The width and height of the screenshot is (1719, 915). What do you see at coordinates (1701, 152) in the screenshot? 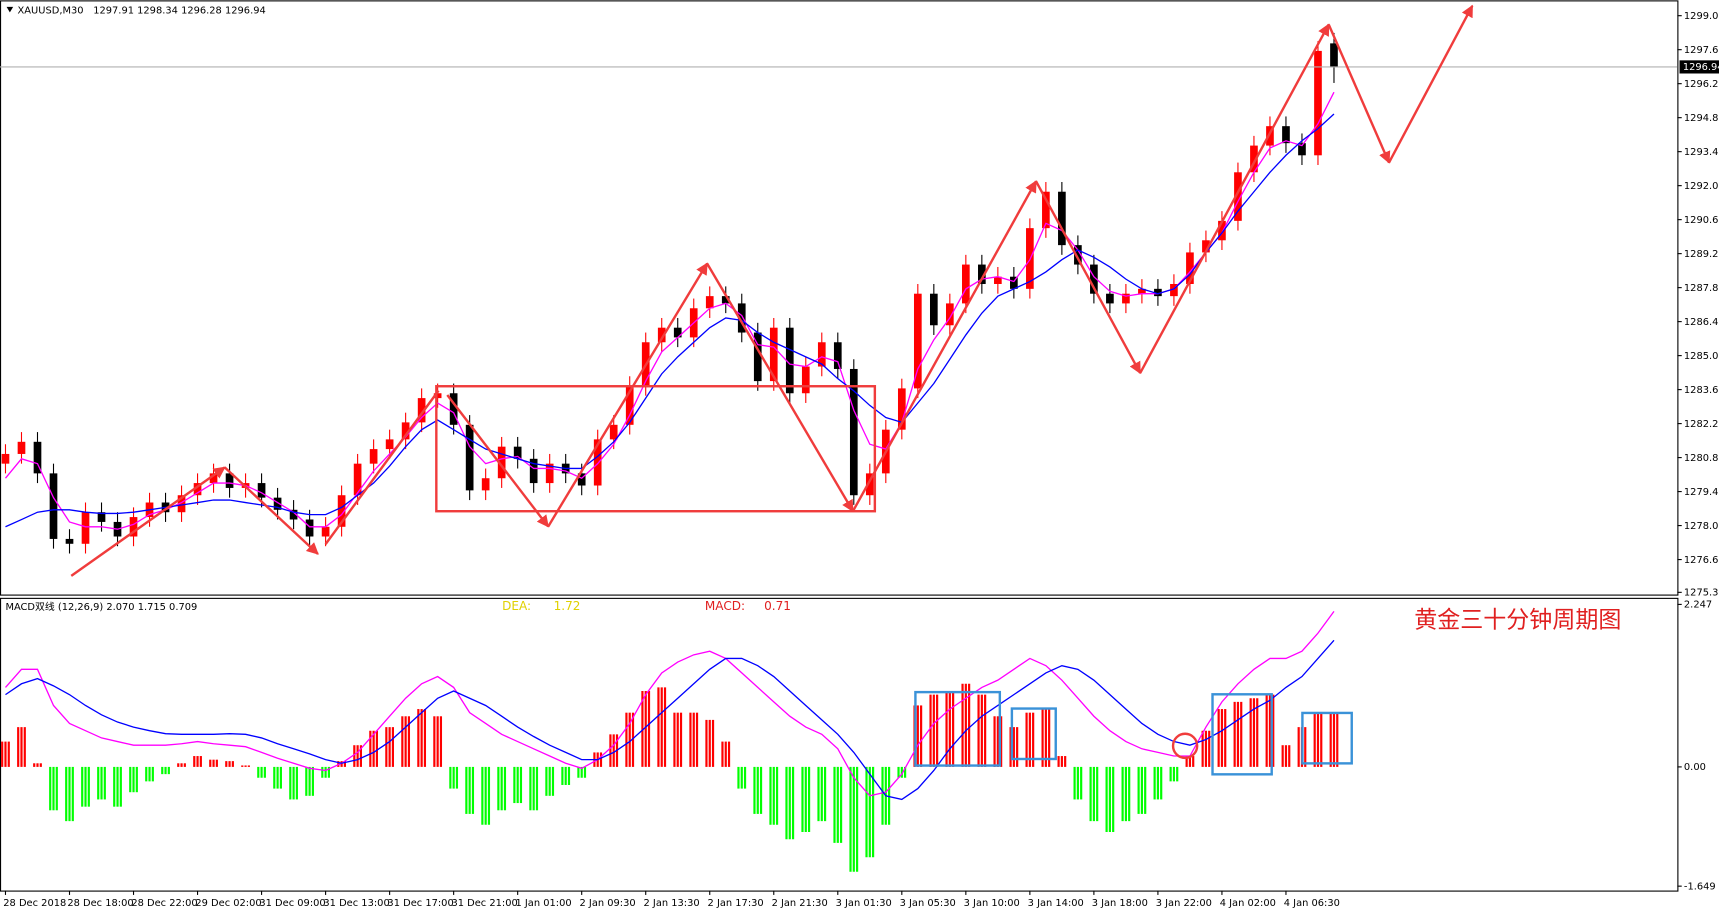
I see `y-tick-label: 1293.45` at bounding box center [1701, 152].